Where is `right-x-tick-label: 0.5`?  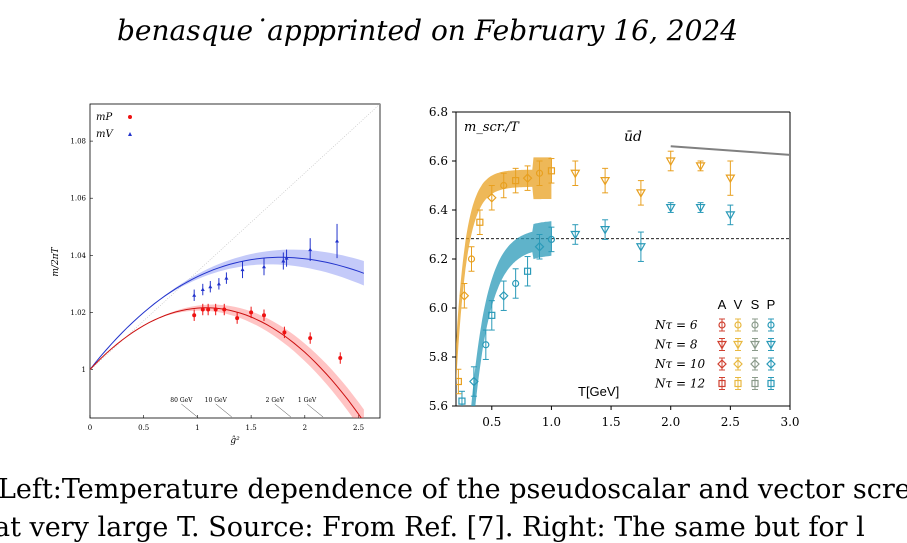
right-x-tick-label: 0.5 is located at coordinates (491, 422).